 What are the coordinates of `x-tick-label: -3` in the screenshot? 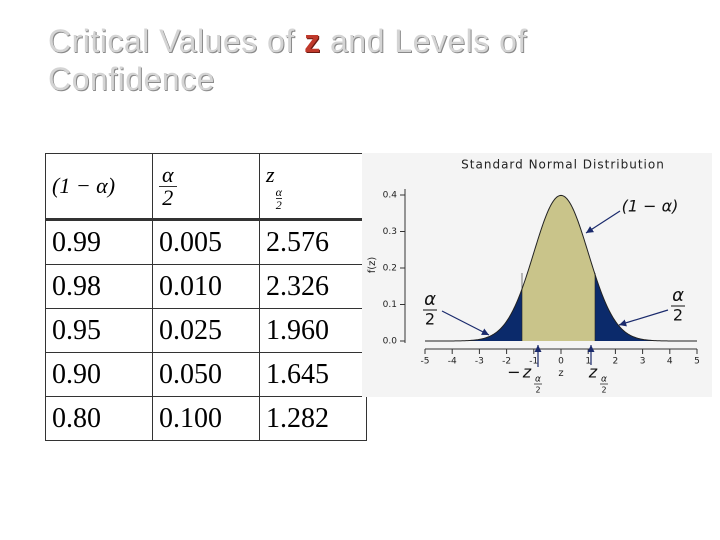 It's located at (479, 362).